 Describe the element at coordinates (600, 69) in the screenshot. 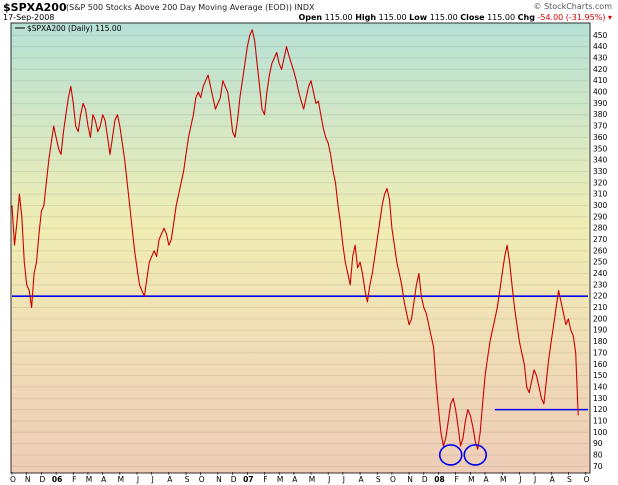

I see `y-tick-label: 420` at that location.